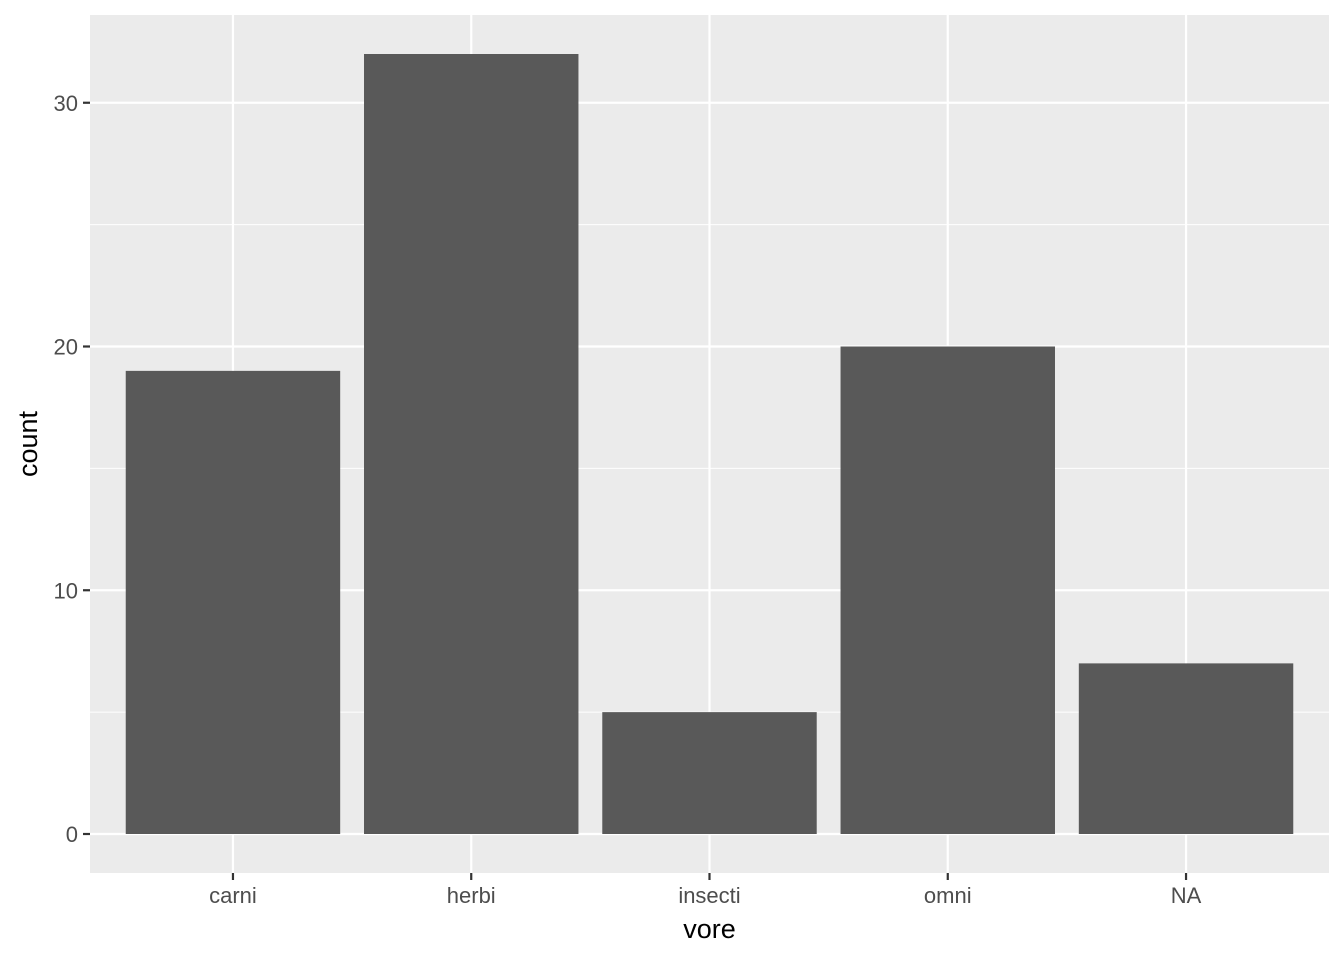  Describe the element at coordinates (28, 443) in the screenshot. I see `y-axis-title: count` at that location.